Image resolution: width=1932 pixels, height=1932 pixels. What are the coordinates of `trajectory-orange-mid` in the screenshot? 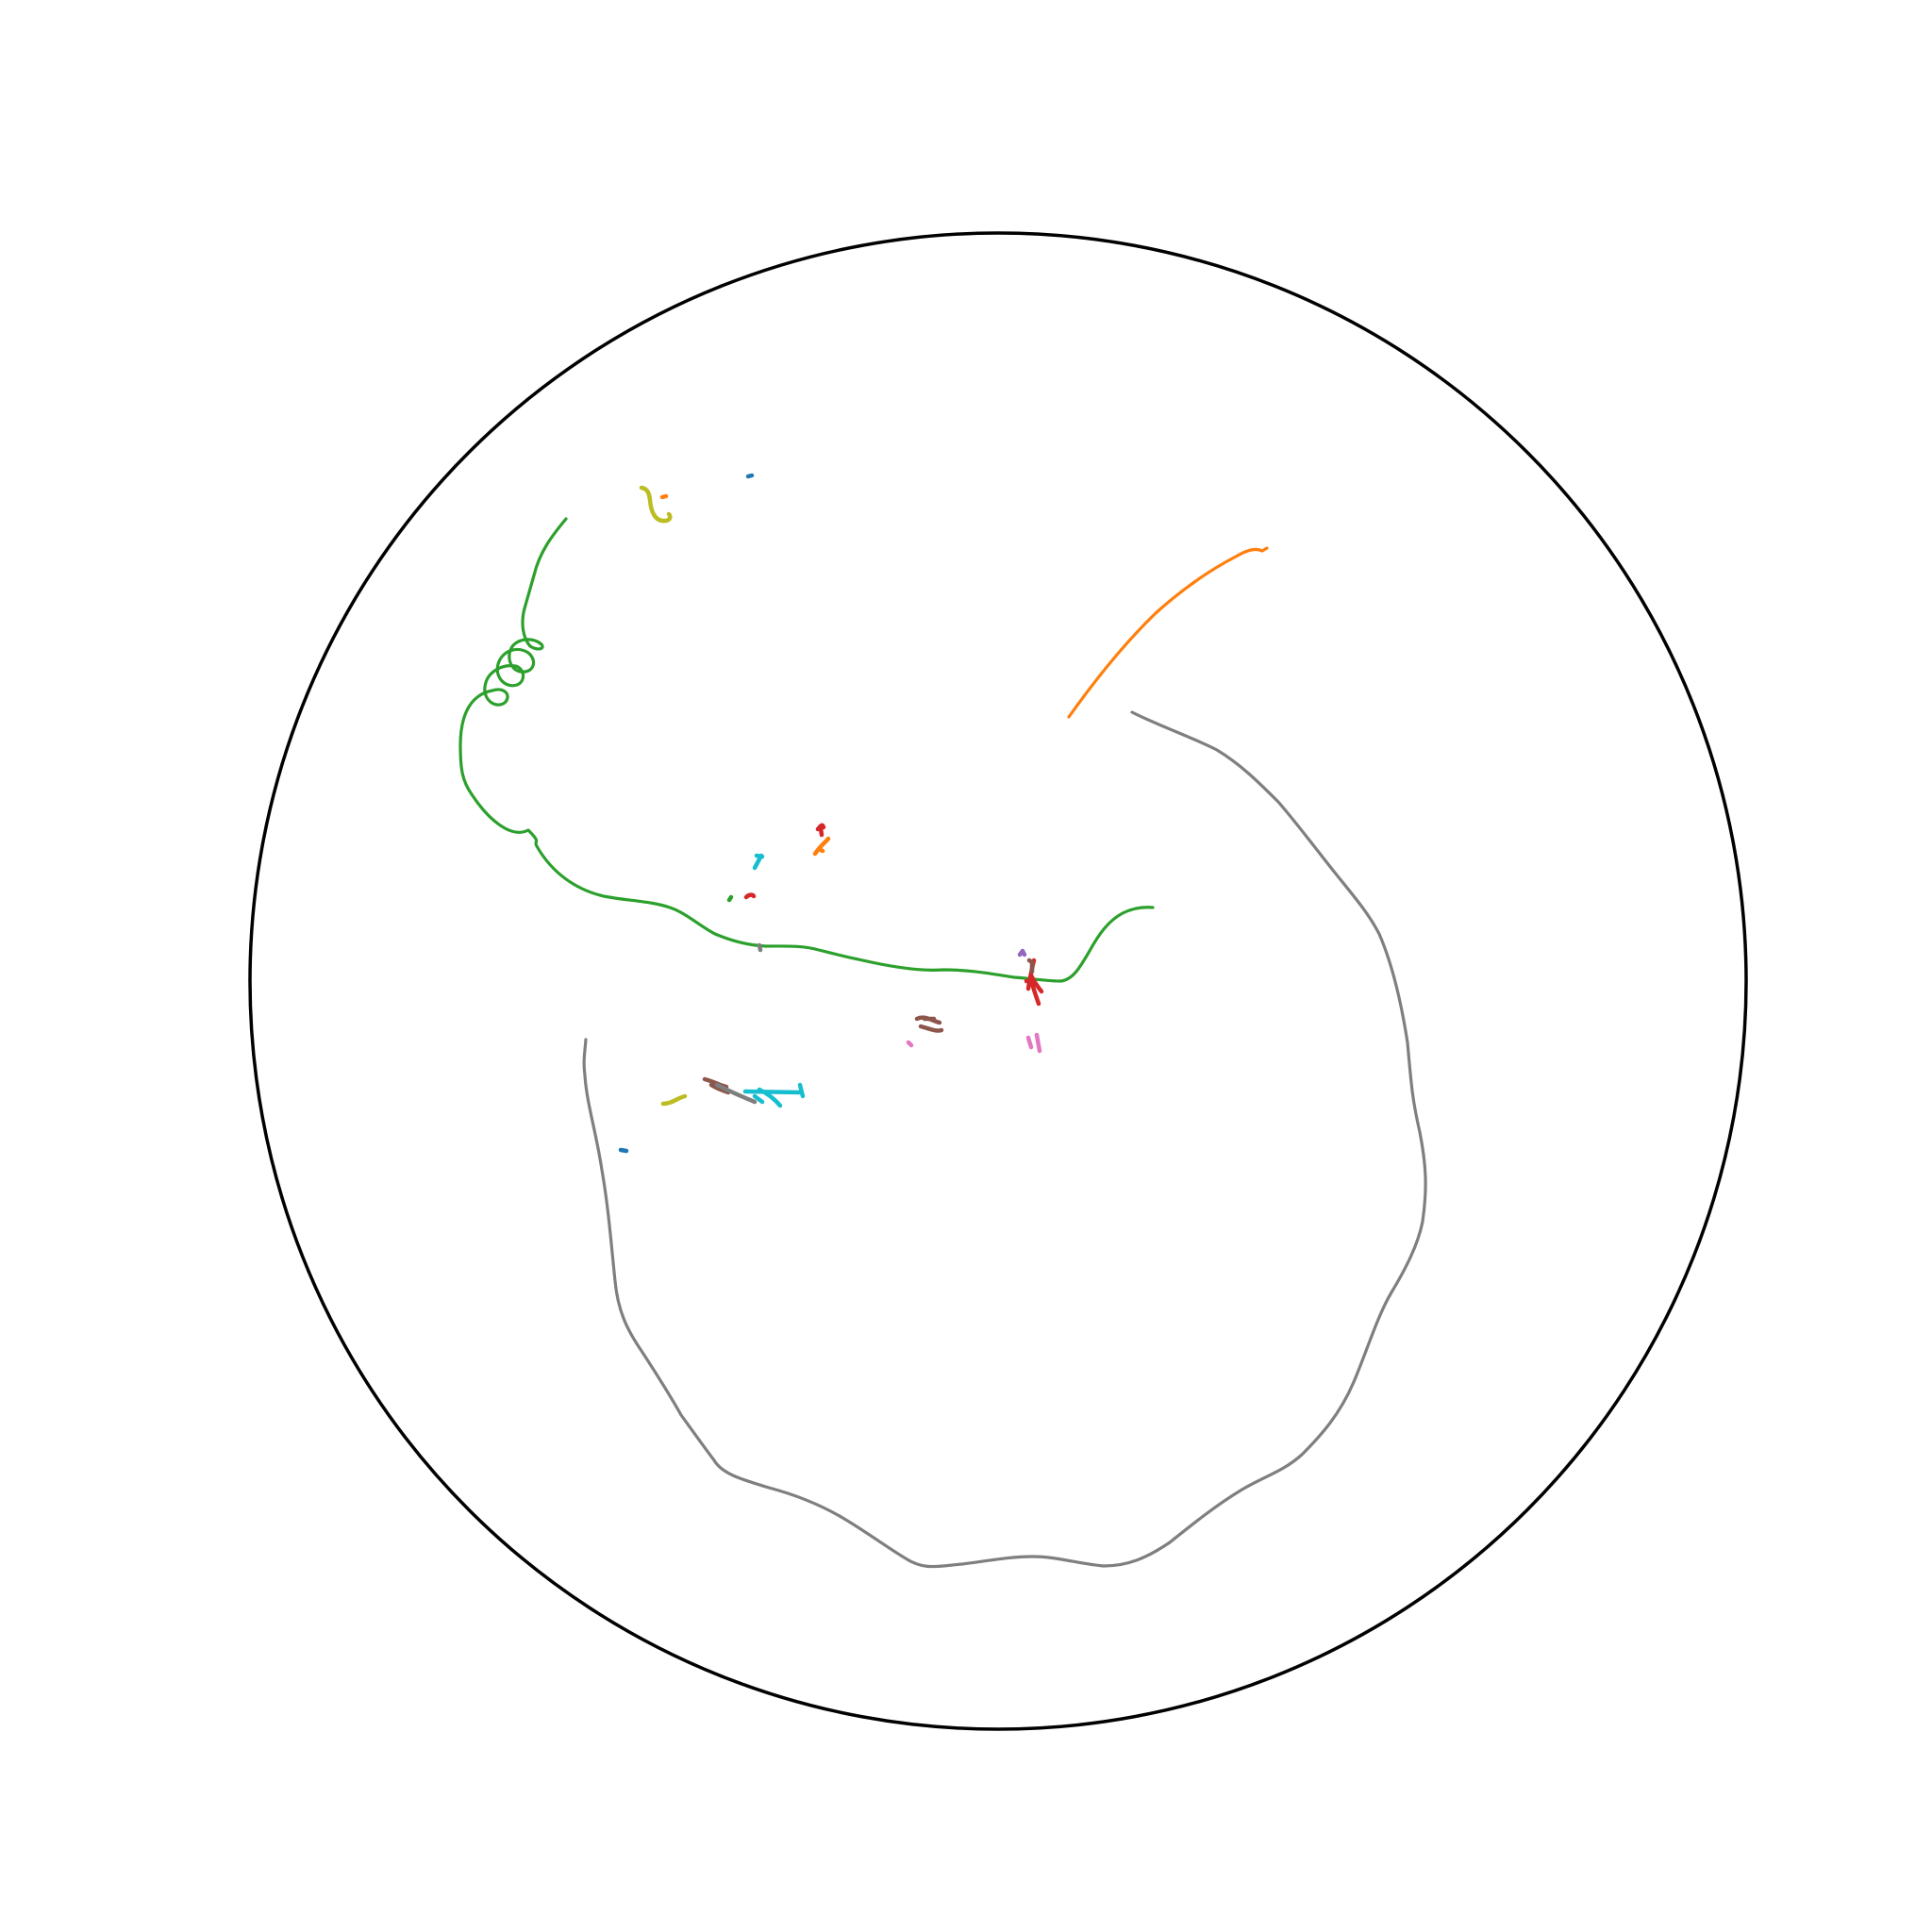 It's located at (822, 846).